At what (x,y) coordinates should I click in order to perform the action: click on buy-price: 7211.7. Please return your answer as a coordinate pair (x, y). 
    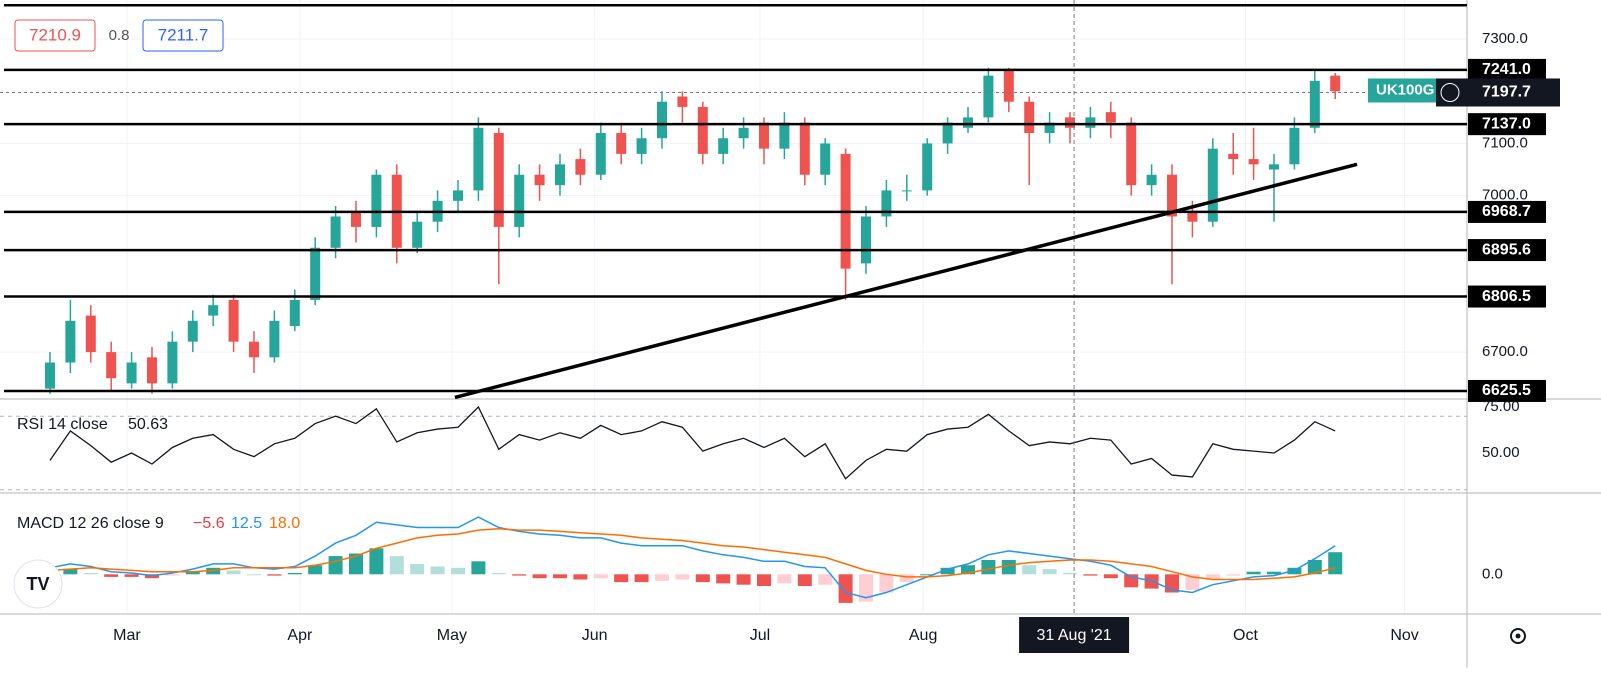
    Looking at the image, I should click on (183, 34).